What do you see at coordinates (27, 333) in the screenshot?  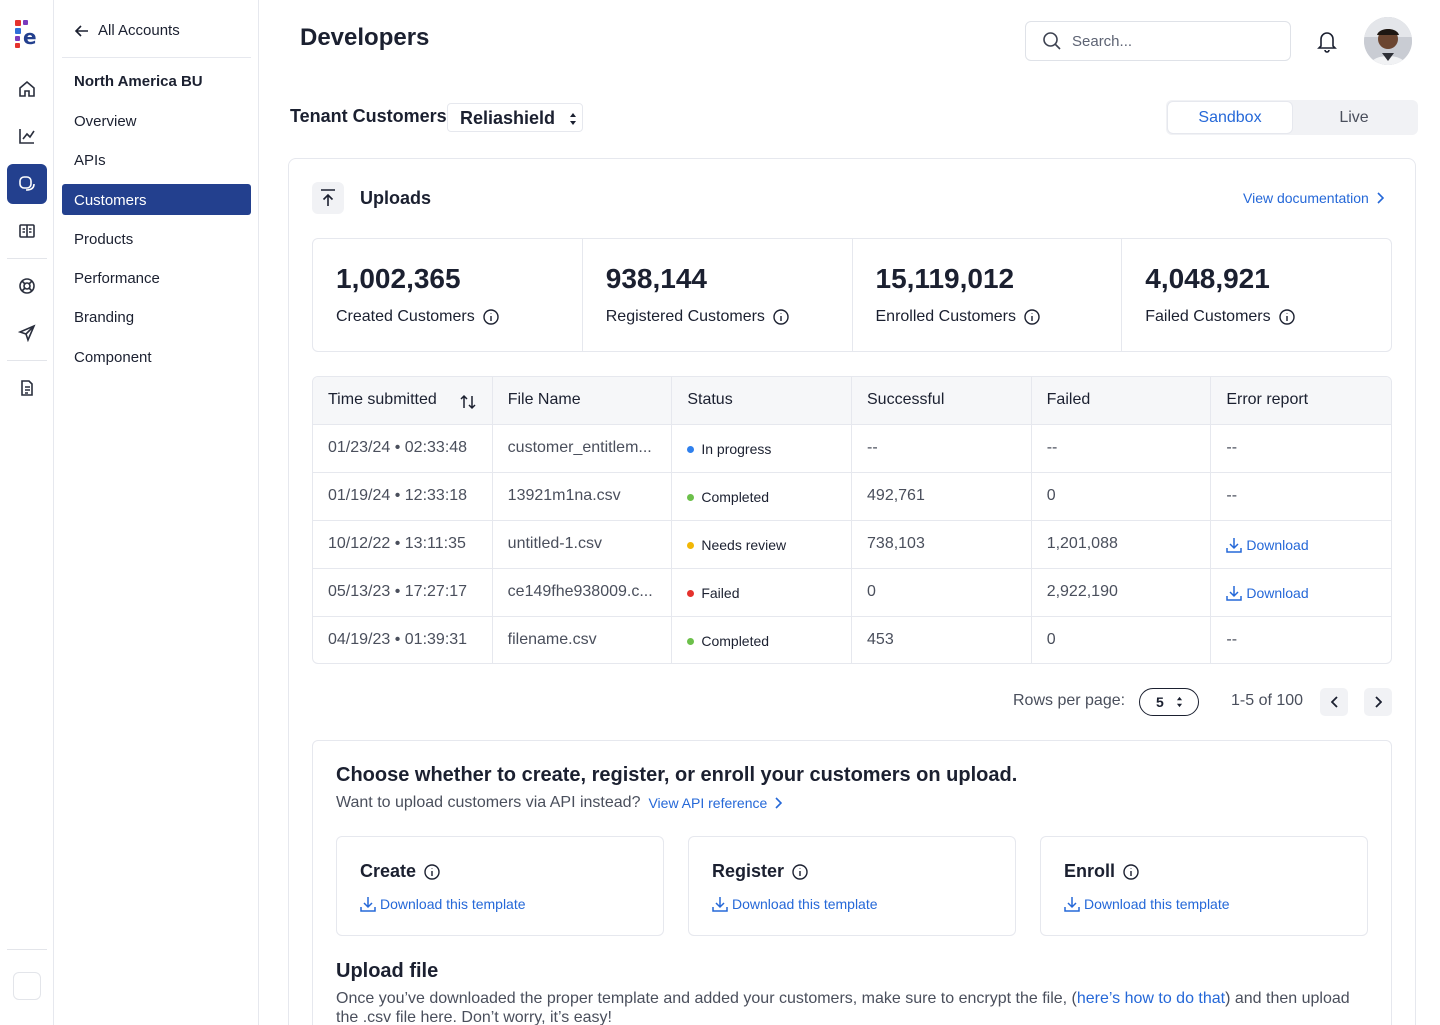 I see `send-icon` at bounding box center [27, 333].